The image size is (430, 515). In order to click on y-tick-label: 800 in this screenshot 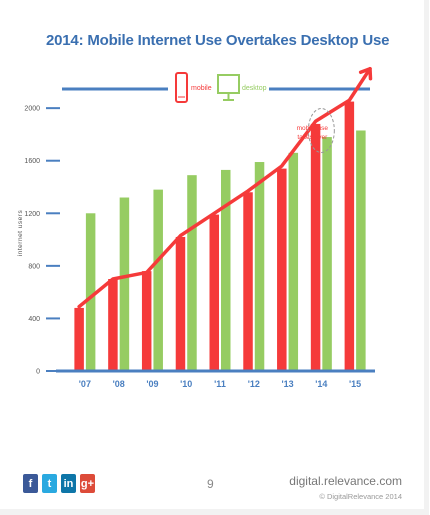, I will do `click(34, 266)`.